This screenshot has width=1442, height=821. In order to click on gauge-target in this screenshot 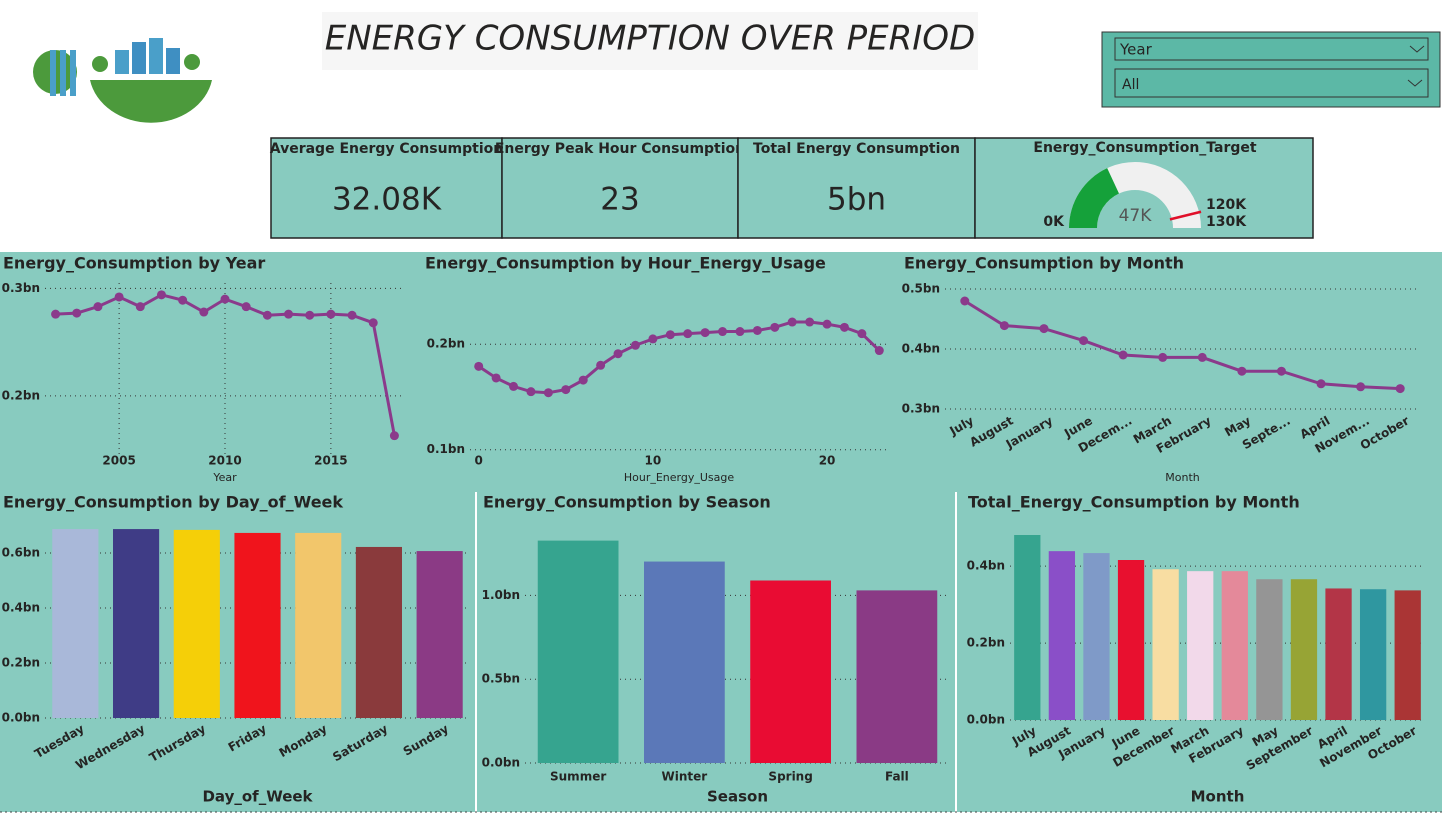, I will do `click(1185, 215)`.